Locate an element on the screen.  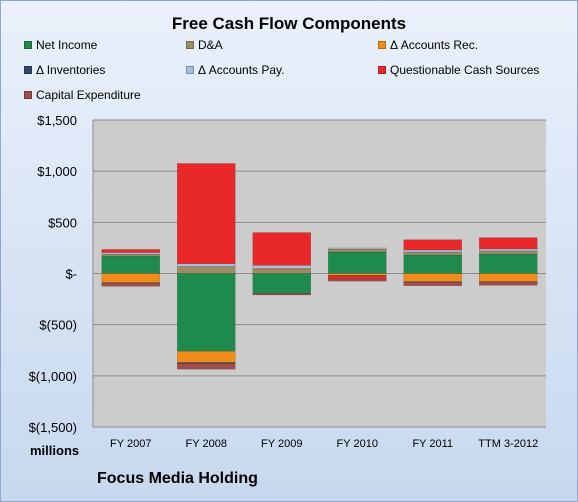
chart-title: Free Cash Flow Components is located at coordinates (289, 23).